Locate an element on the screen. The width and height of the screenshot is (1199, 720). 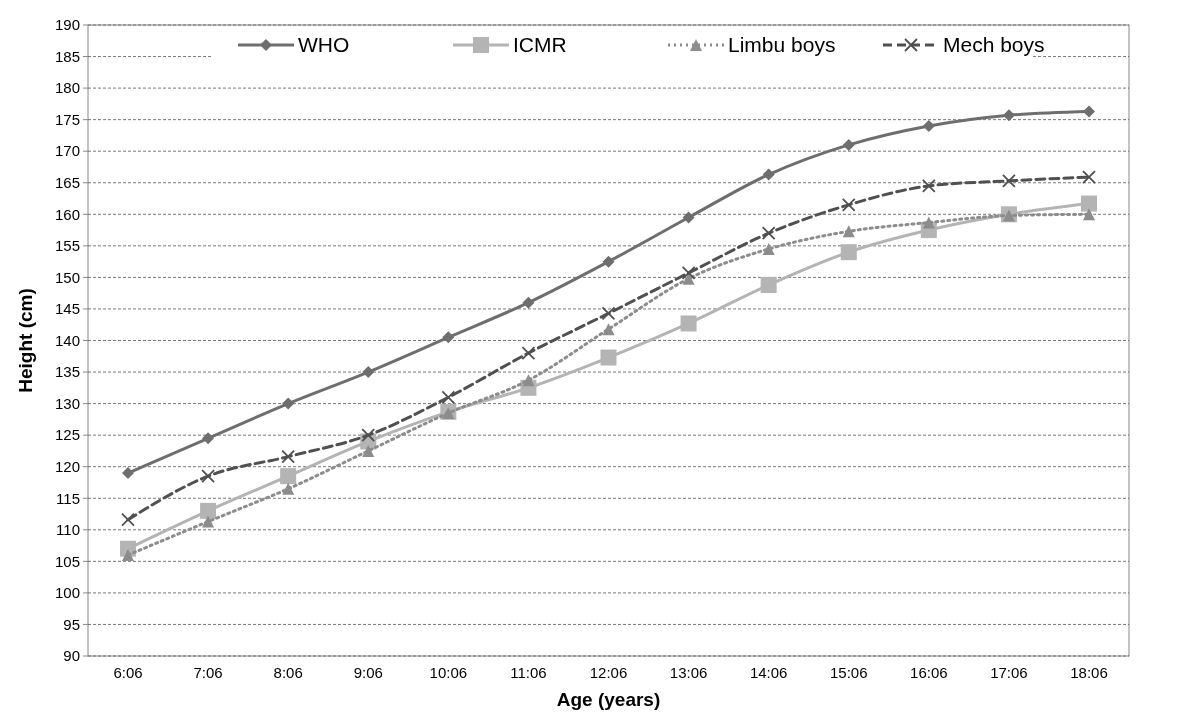
x-tick-label: 11:06 is located at coordinates (528, 672).